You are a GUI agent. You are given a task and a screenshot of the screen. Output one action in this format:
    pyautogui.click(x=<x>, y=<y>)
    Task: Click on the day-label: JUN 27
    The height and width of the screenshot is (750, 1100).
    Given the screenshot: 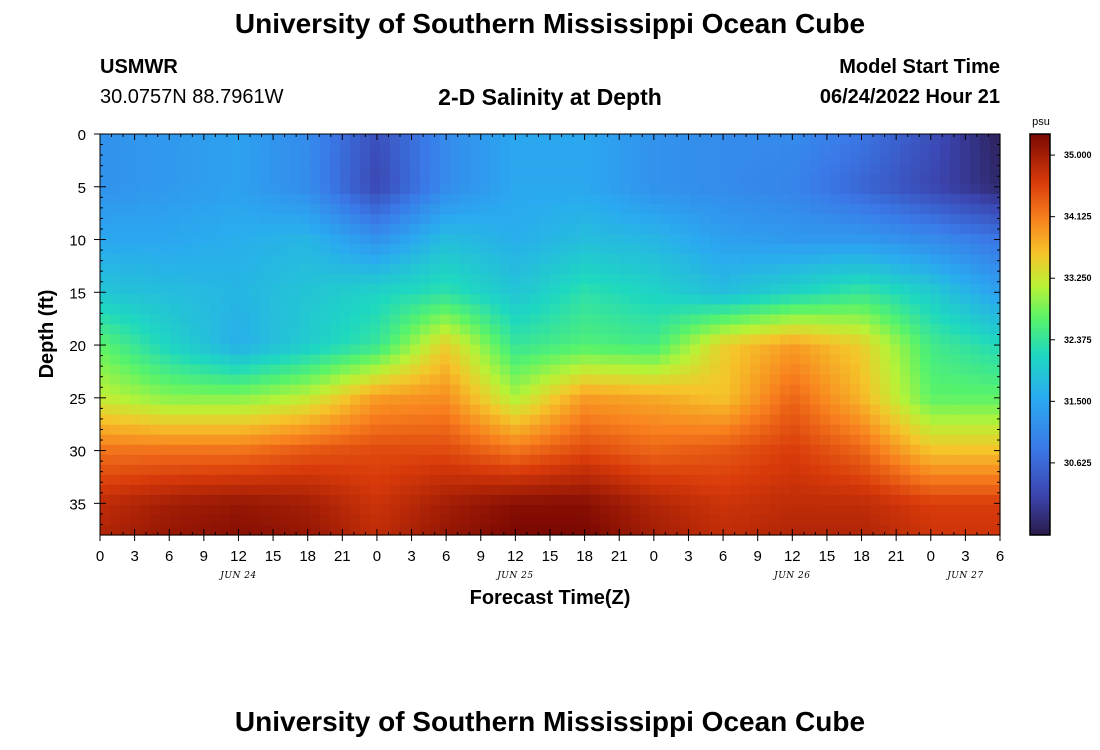 What is the action you would take?
    pyautogui.click(x=964, y=576)
    